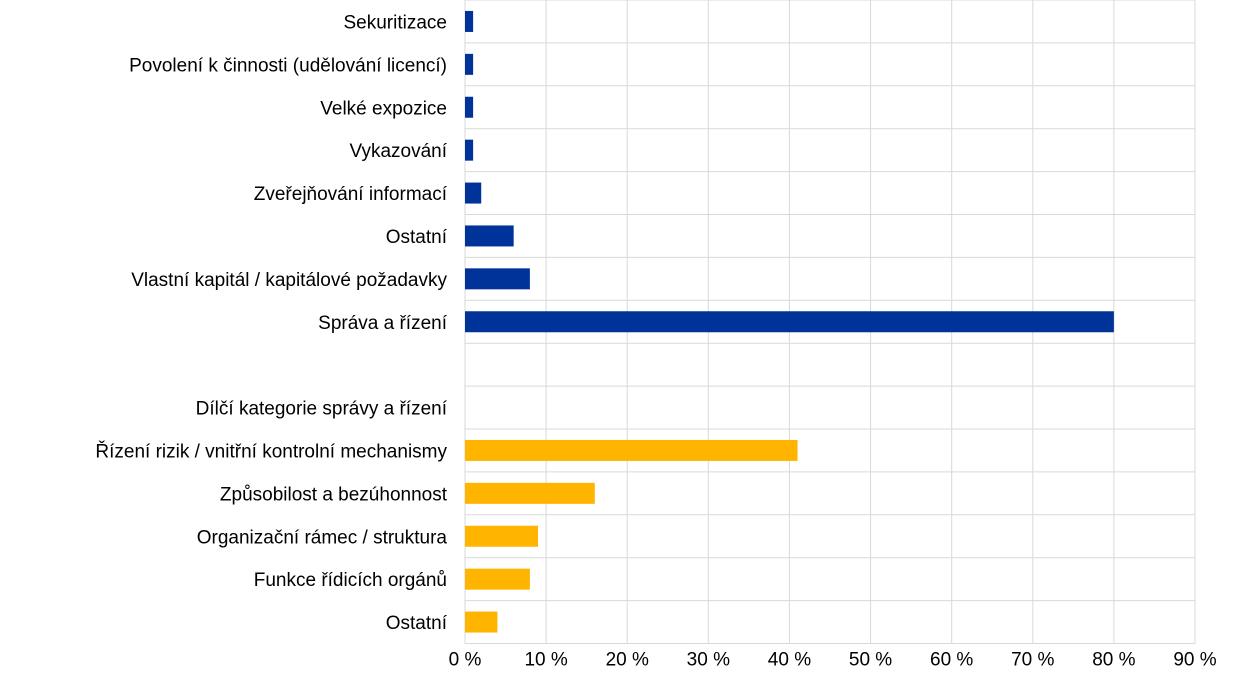 This screenshot has height=692, width=1240. I want to click on x-tick-label: 30 %, so click(708, 660).